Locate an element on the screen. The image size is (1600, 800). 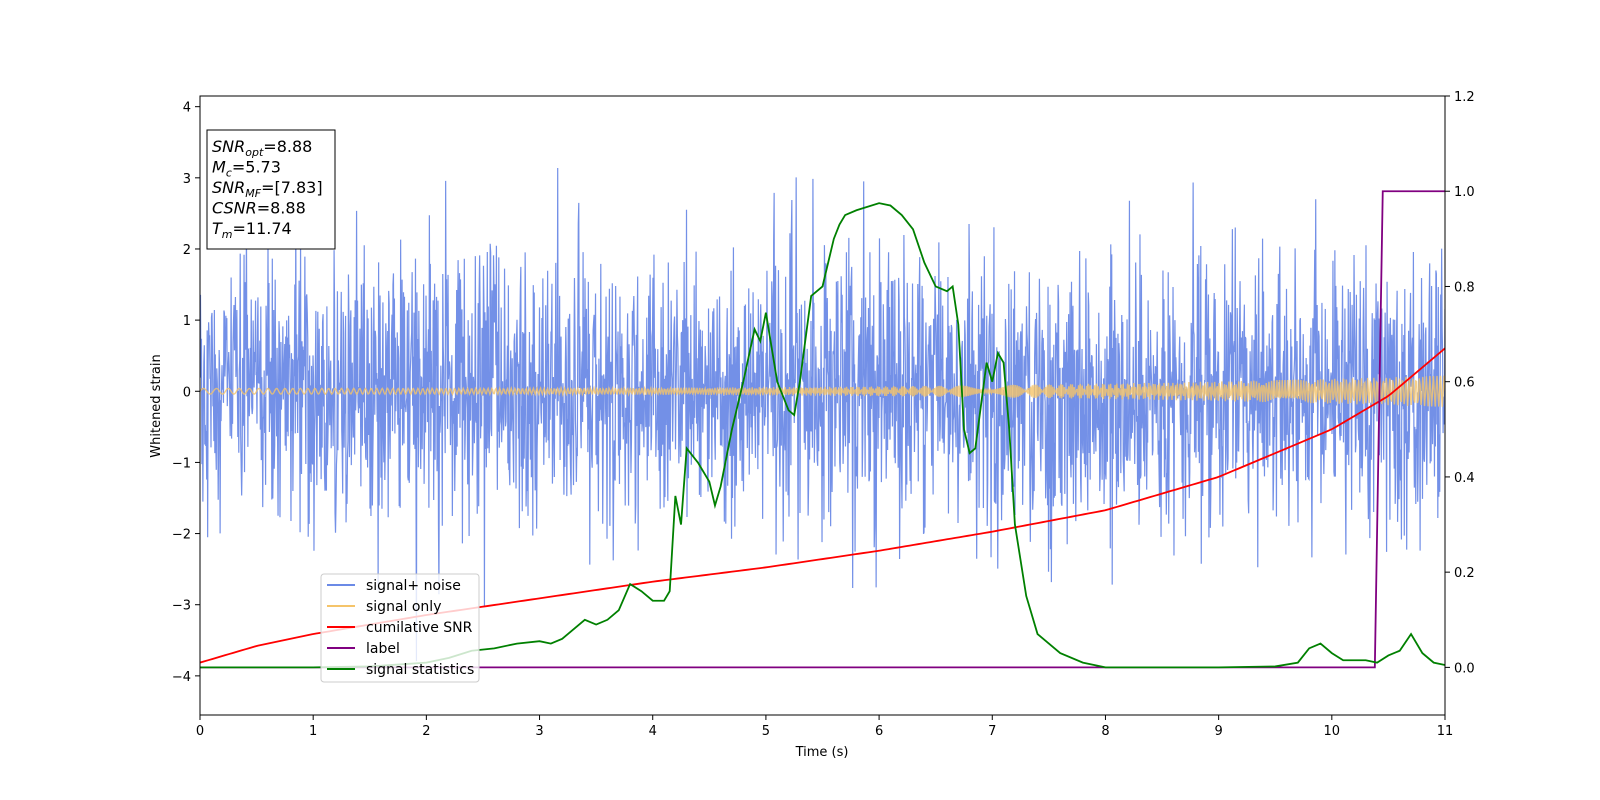
y2-tick-label: 1.0 is located at coordinates (1464, 192).